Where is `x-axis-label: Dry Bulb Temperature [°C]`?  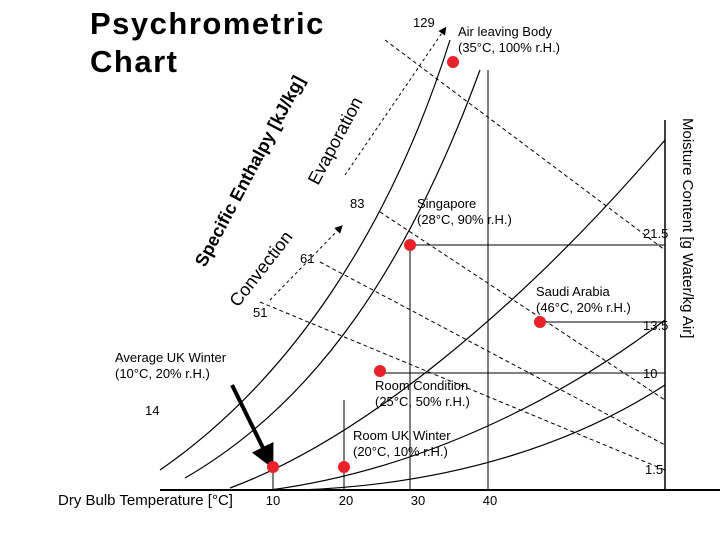
x-axis-label: Dry Bulb Temperature [°C] is located at coordinates (145, 500).